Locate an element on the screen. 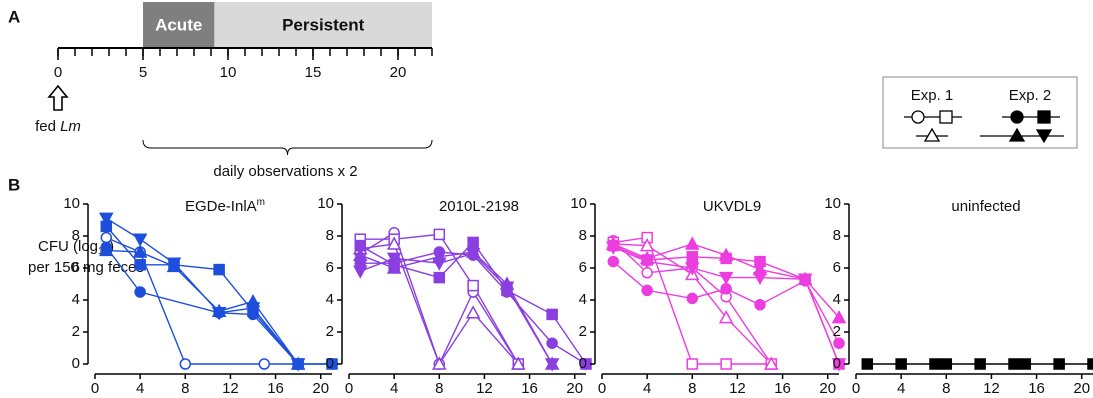  y-tick-label: 6 is located at coordinates (583, 267).